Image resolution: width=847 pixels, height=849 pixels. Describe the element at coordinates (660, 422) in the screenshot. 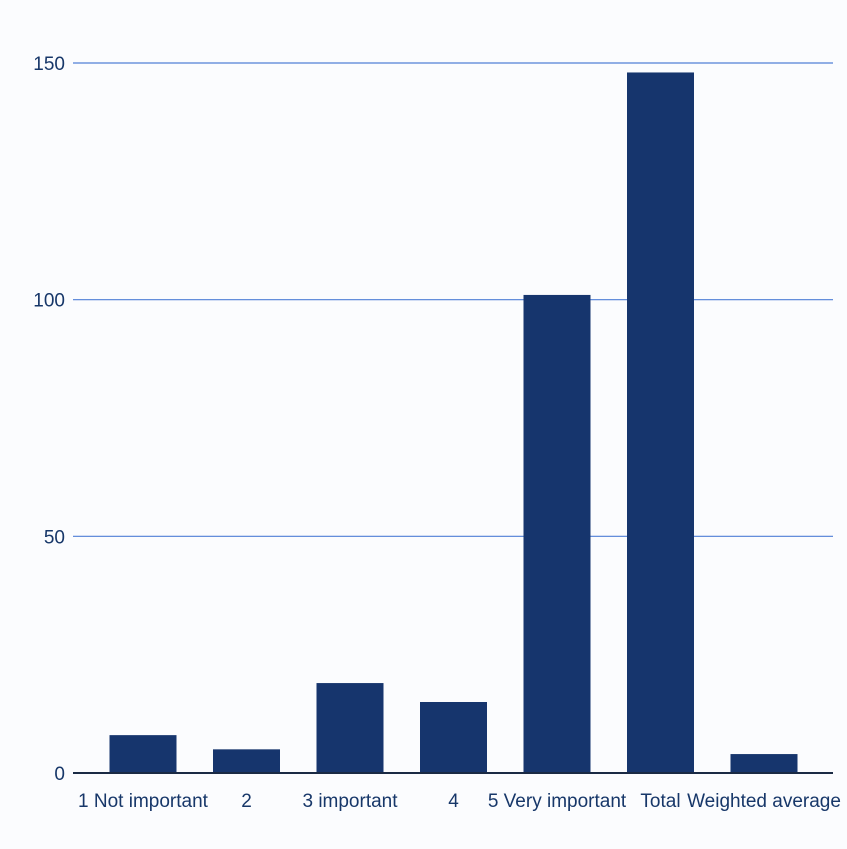

I see `bar-total` at that location.